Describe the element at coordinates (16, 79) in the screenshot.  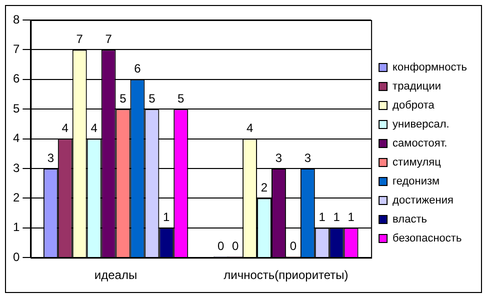
I see `y-tick-label: 6` at that location.